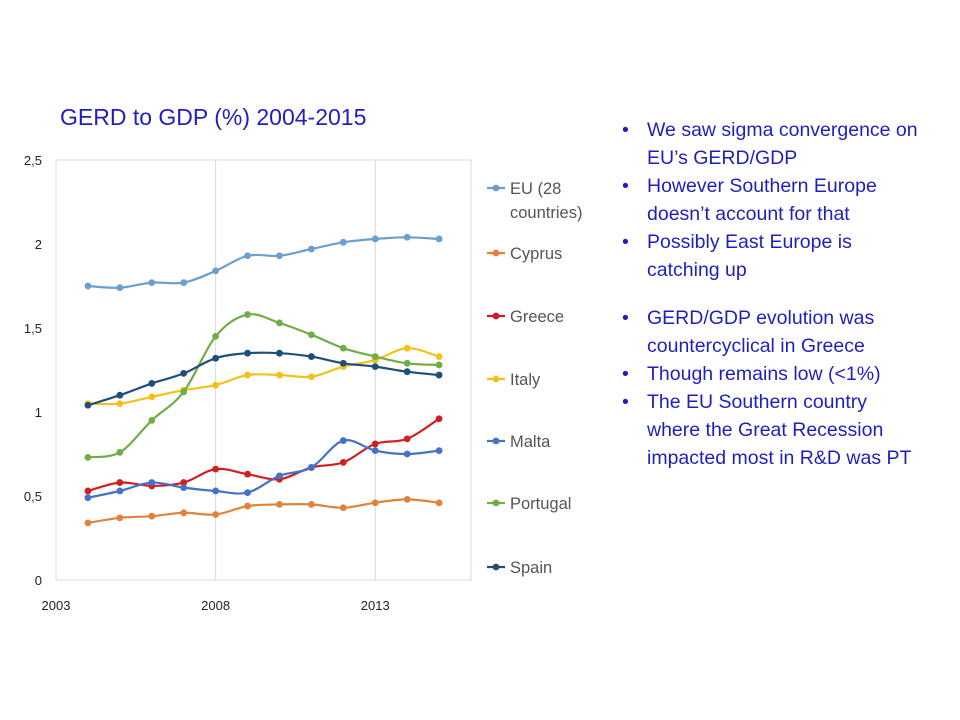 The height and width of the screenshot is (720, 960). I want to click on legend-marker-spain, so click(496, 567).